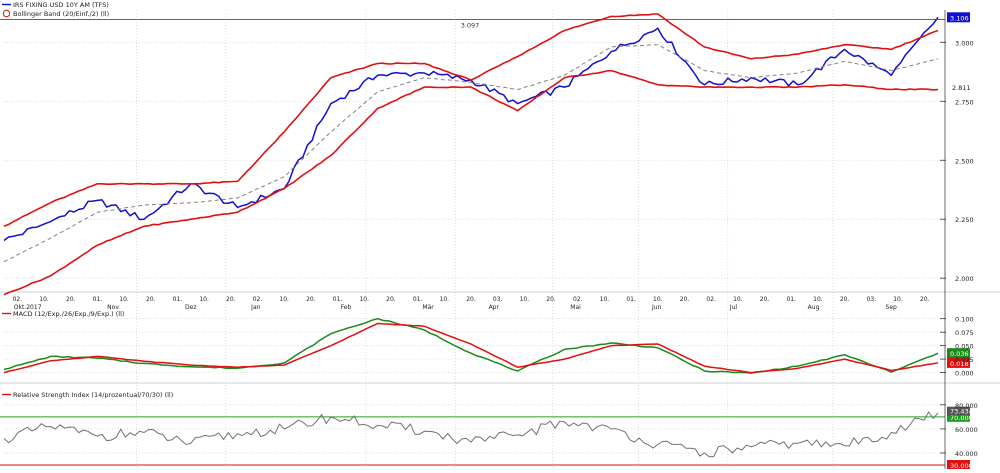  I want to click on price-tick-label: 2.750, so click(964, 102).